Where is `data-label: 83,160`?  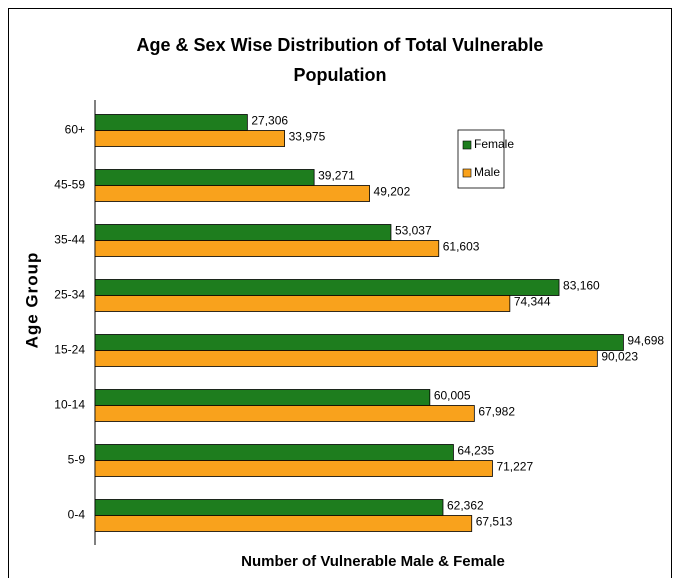
data-label: 83,160 is located at coordinates (581, 286).